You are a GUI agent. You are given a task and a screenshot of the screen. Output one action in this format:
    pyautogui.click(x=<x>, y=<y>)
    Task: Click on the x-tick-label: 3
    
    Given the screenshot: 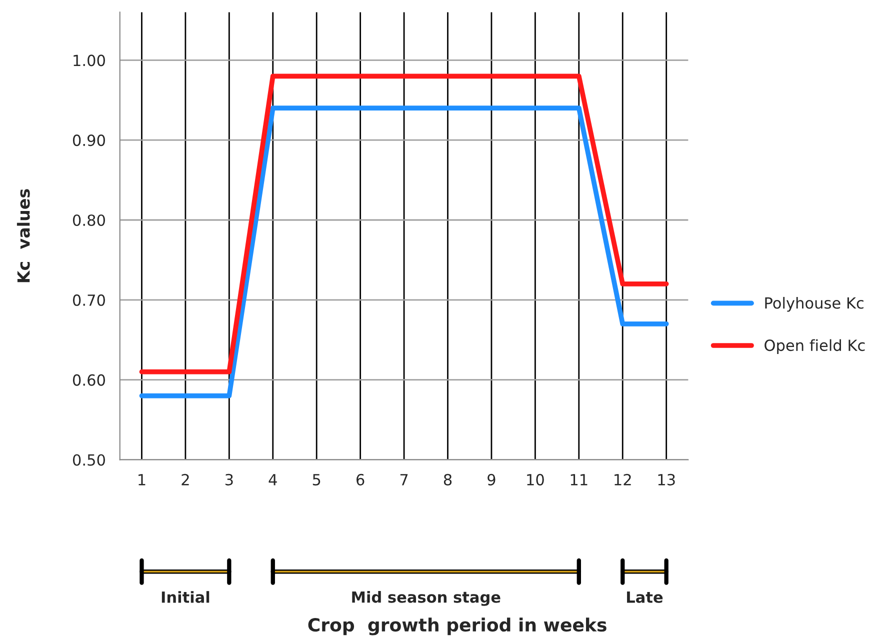 What is the action you would take?
    pyautogui.click(x=229, y=480)
    